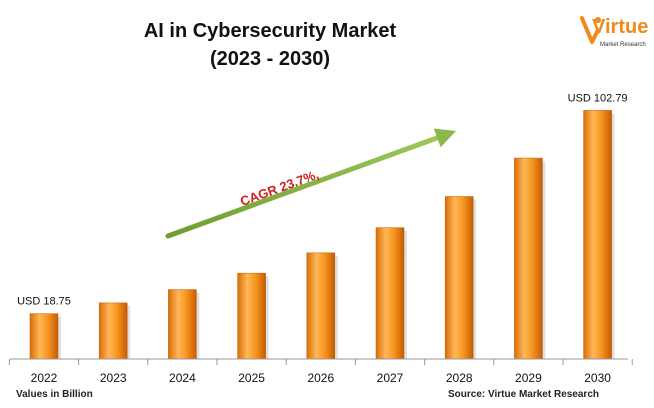 The height and width of the screenshot is (408, 654). Describe the element at coordinates (528, 258) in the screenshot. I see `bar-2029` at that location.